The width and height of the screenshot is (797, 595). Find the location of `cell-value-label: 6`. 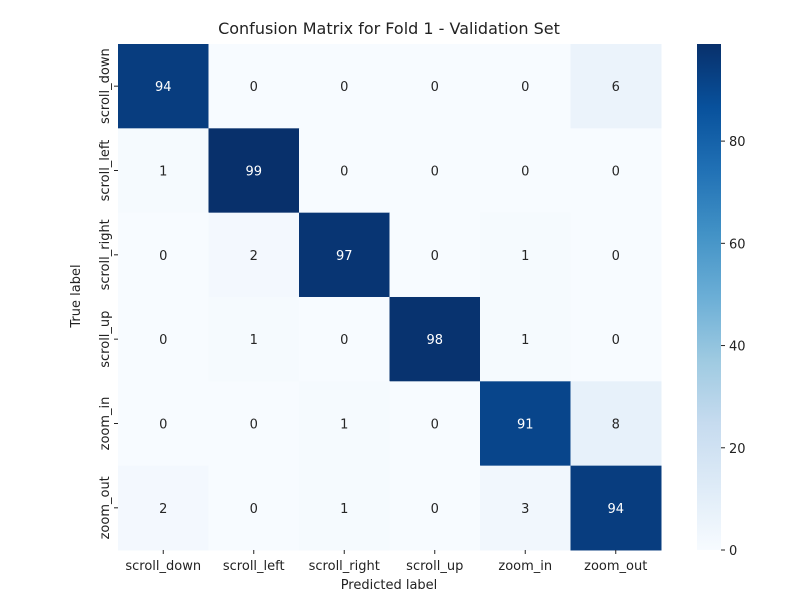

cell-value-label: 6 is located at coordinates (616, 87).